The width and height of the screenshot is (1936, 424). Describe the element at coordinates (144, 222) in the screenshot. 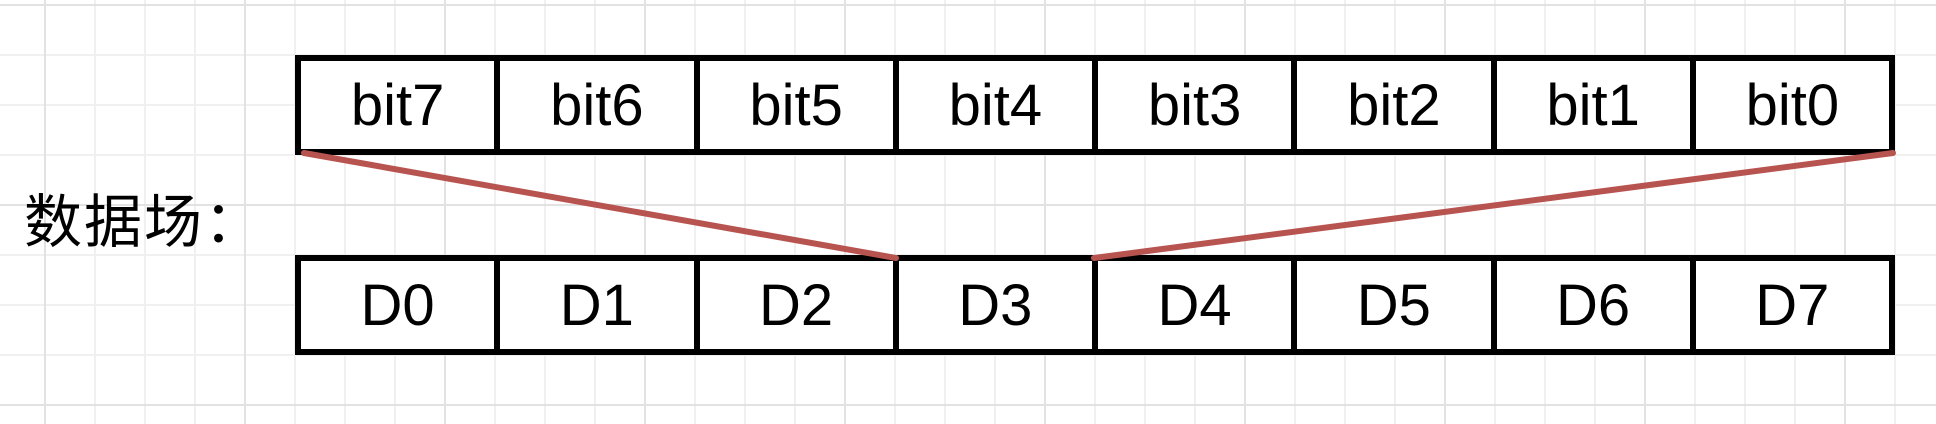

I see `data-field-label: 数据场：` at that location.